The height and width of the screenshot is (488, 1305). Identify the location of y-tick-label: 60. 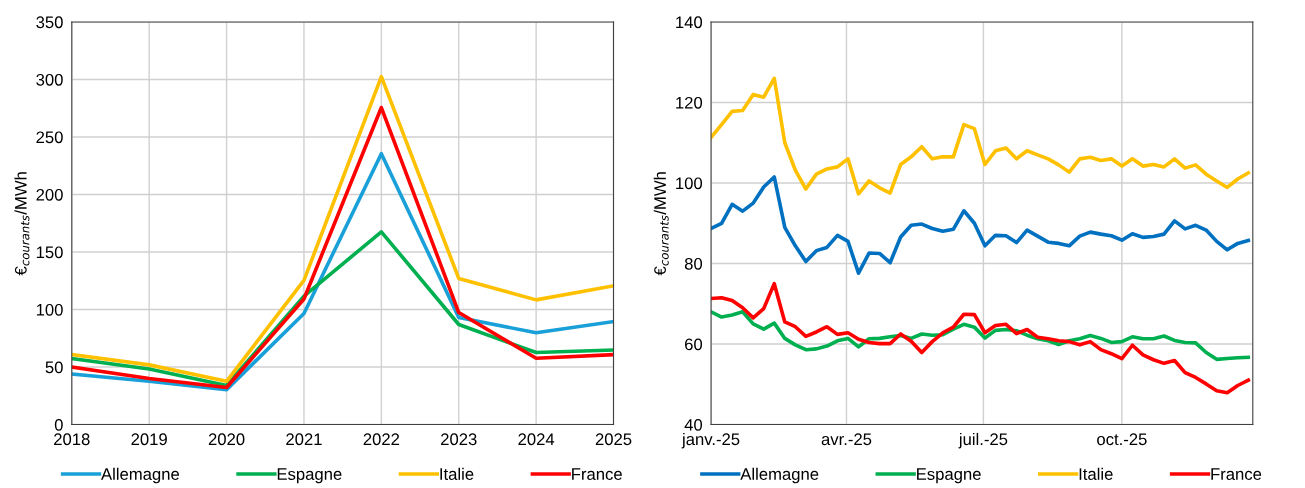
(694, 344).